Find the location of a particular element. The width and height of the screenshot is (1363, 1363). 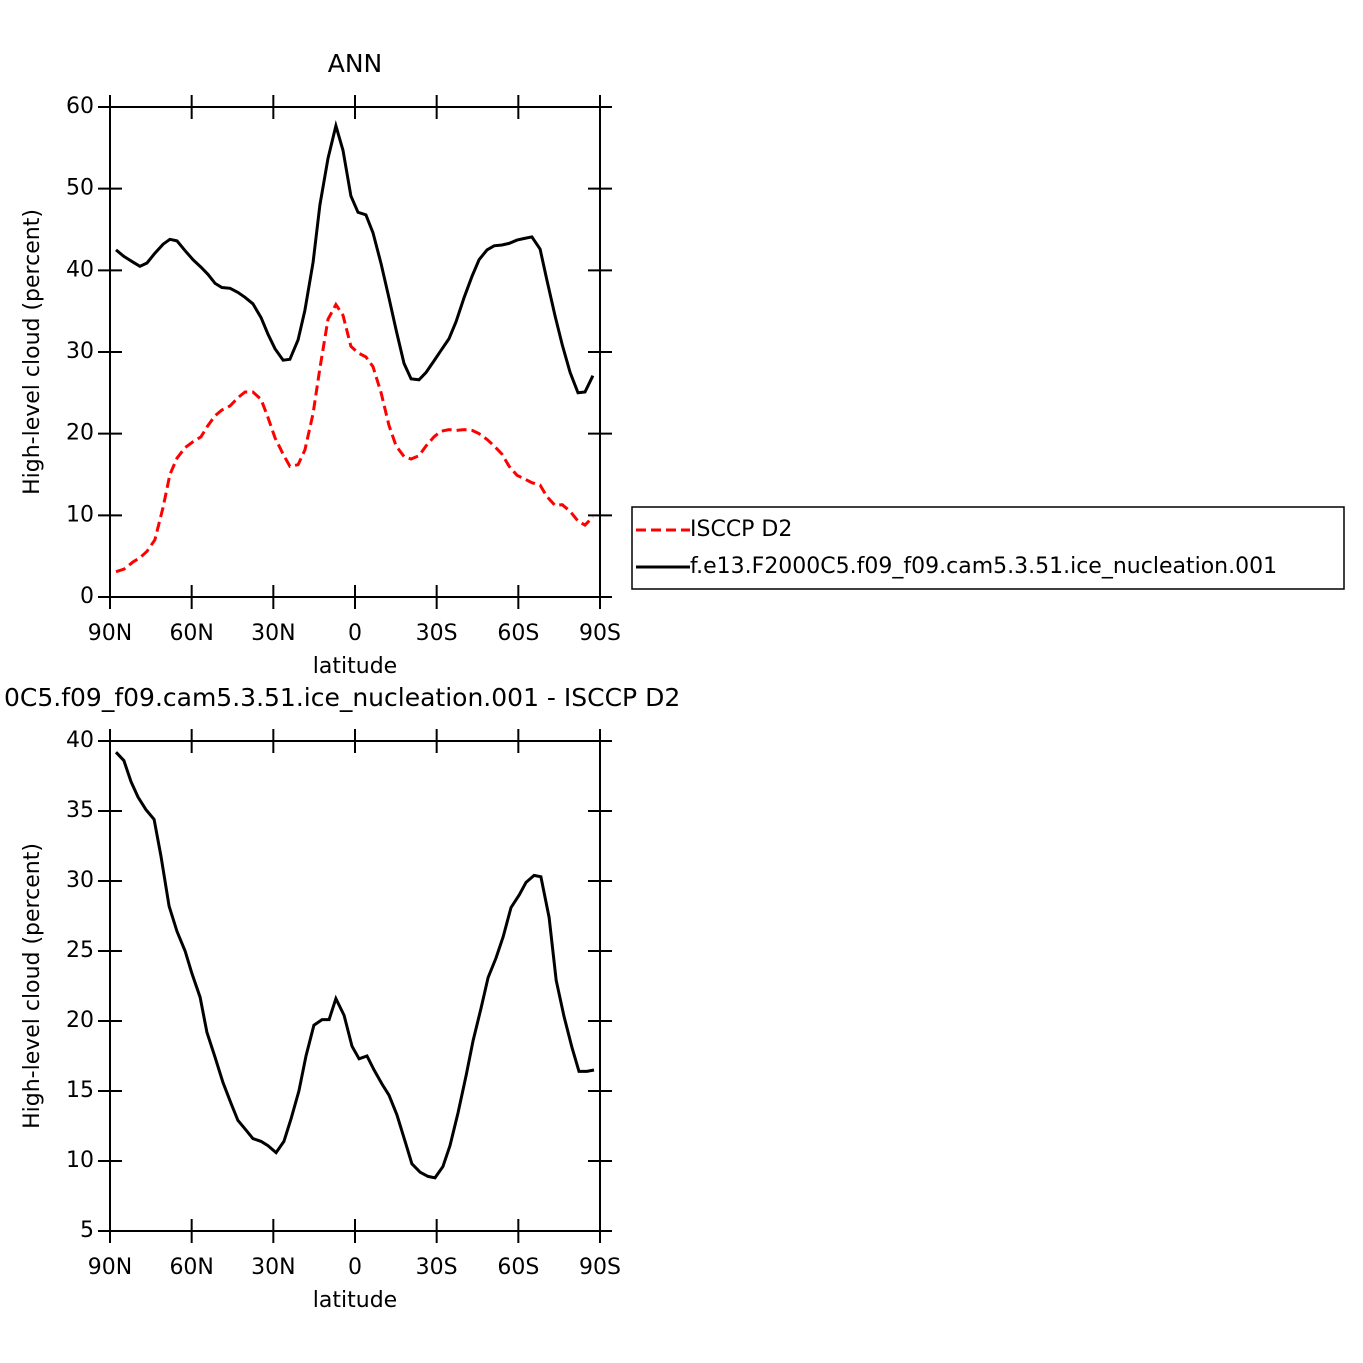

y-tick-label: 5 is located at coordinates (87, 1230).